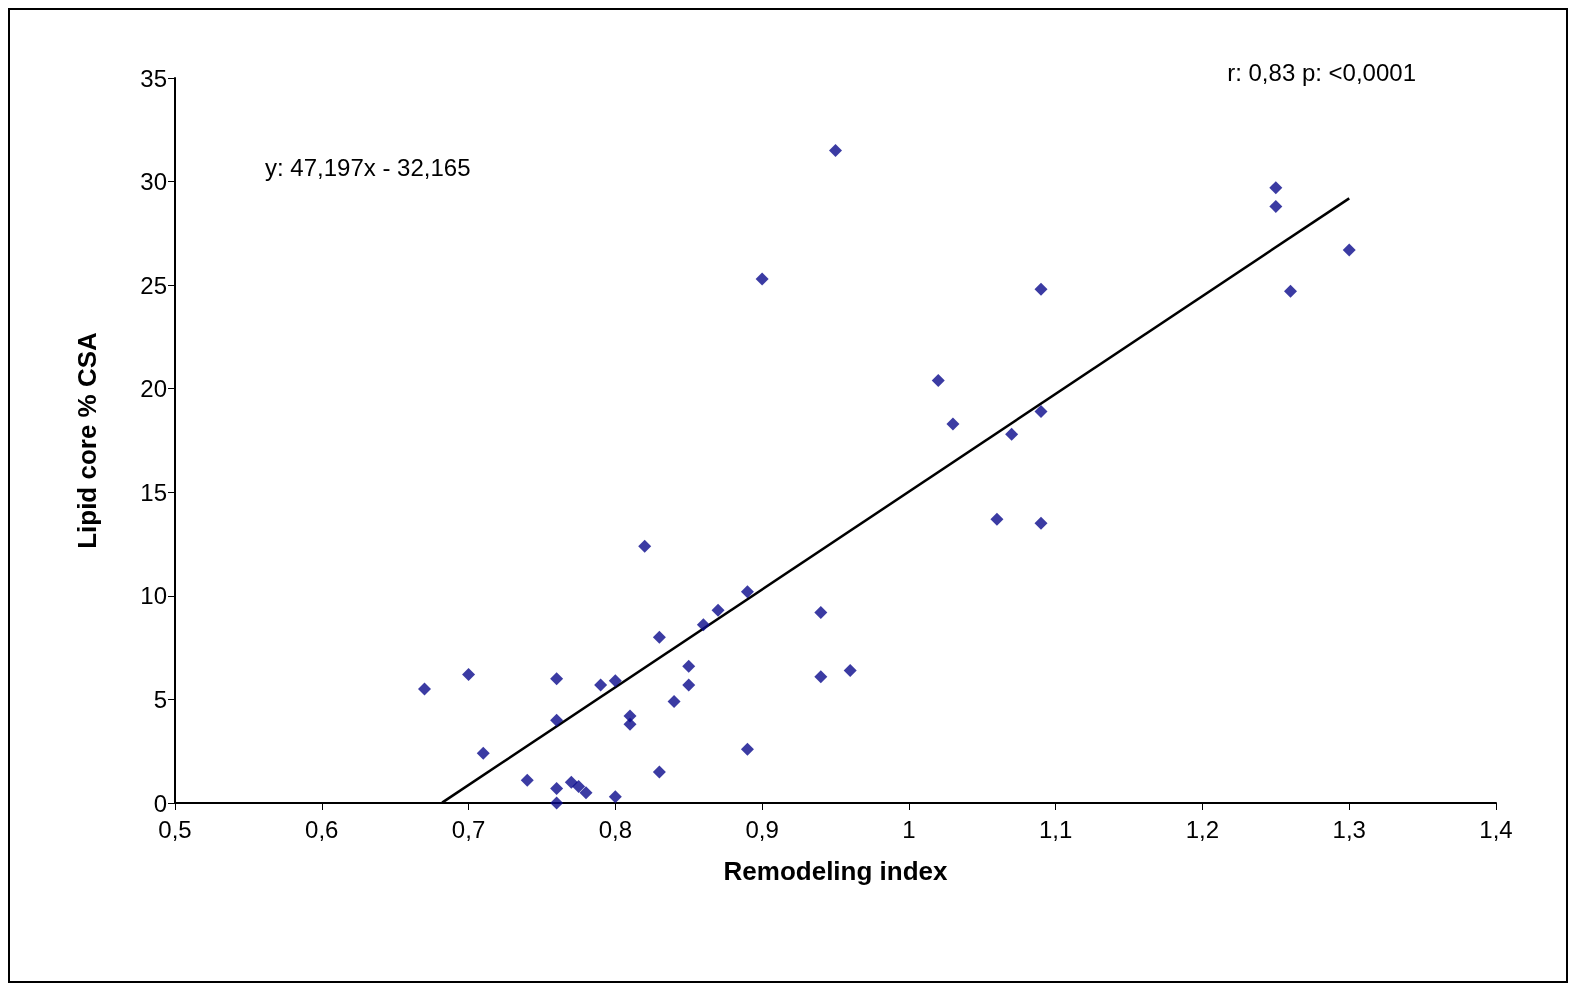  I want to click on y-tick-label: 0, so click(160, 803).